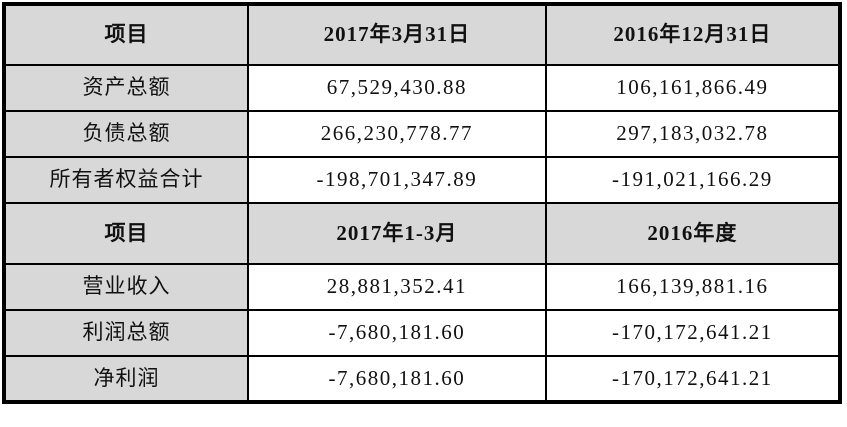  What do you see at coordinates (397, 287) in the screenshot?
I see `value-cell: 28,881,352.41` at bounding box center [397, 287].